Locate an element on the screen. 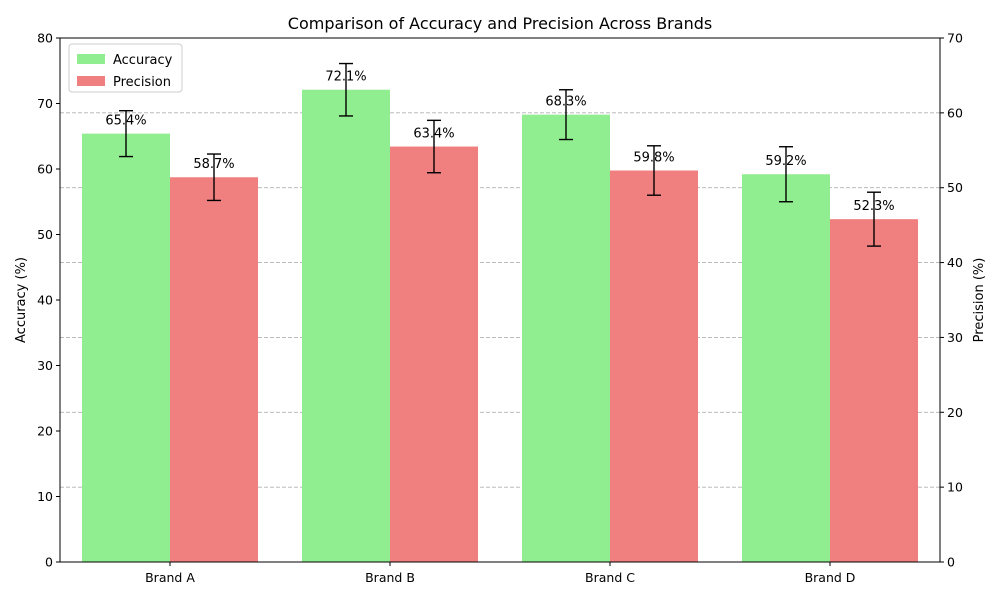 The image size is (1000, 600). legend-swatch-precision is located at coordinates (91, 81).